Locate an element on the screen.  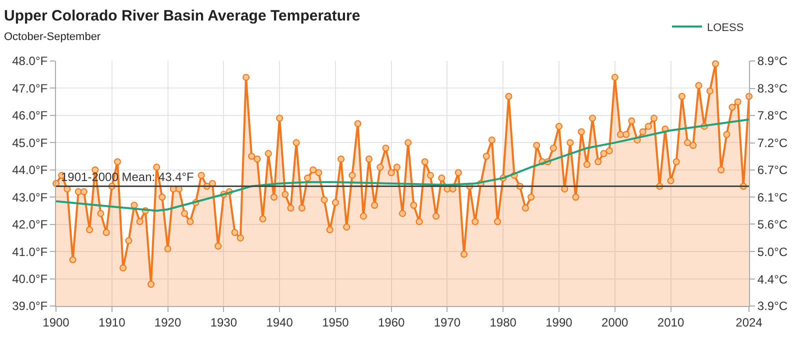
y2-tick-label: 5.6°C is located at coordinates (772, 224).